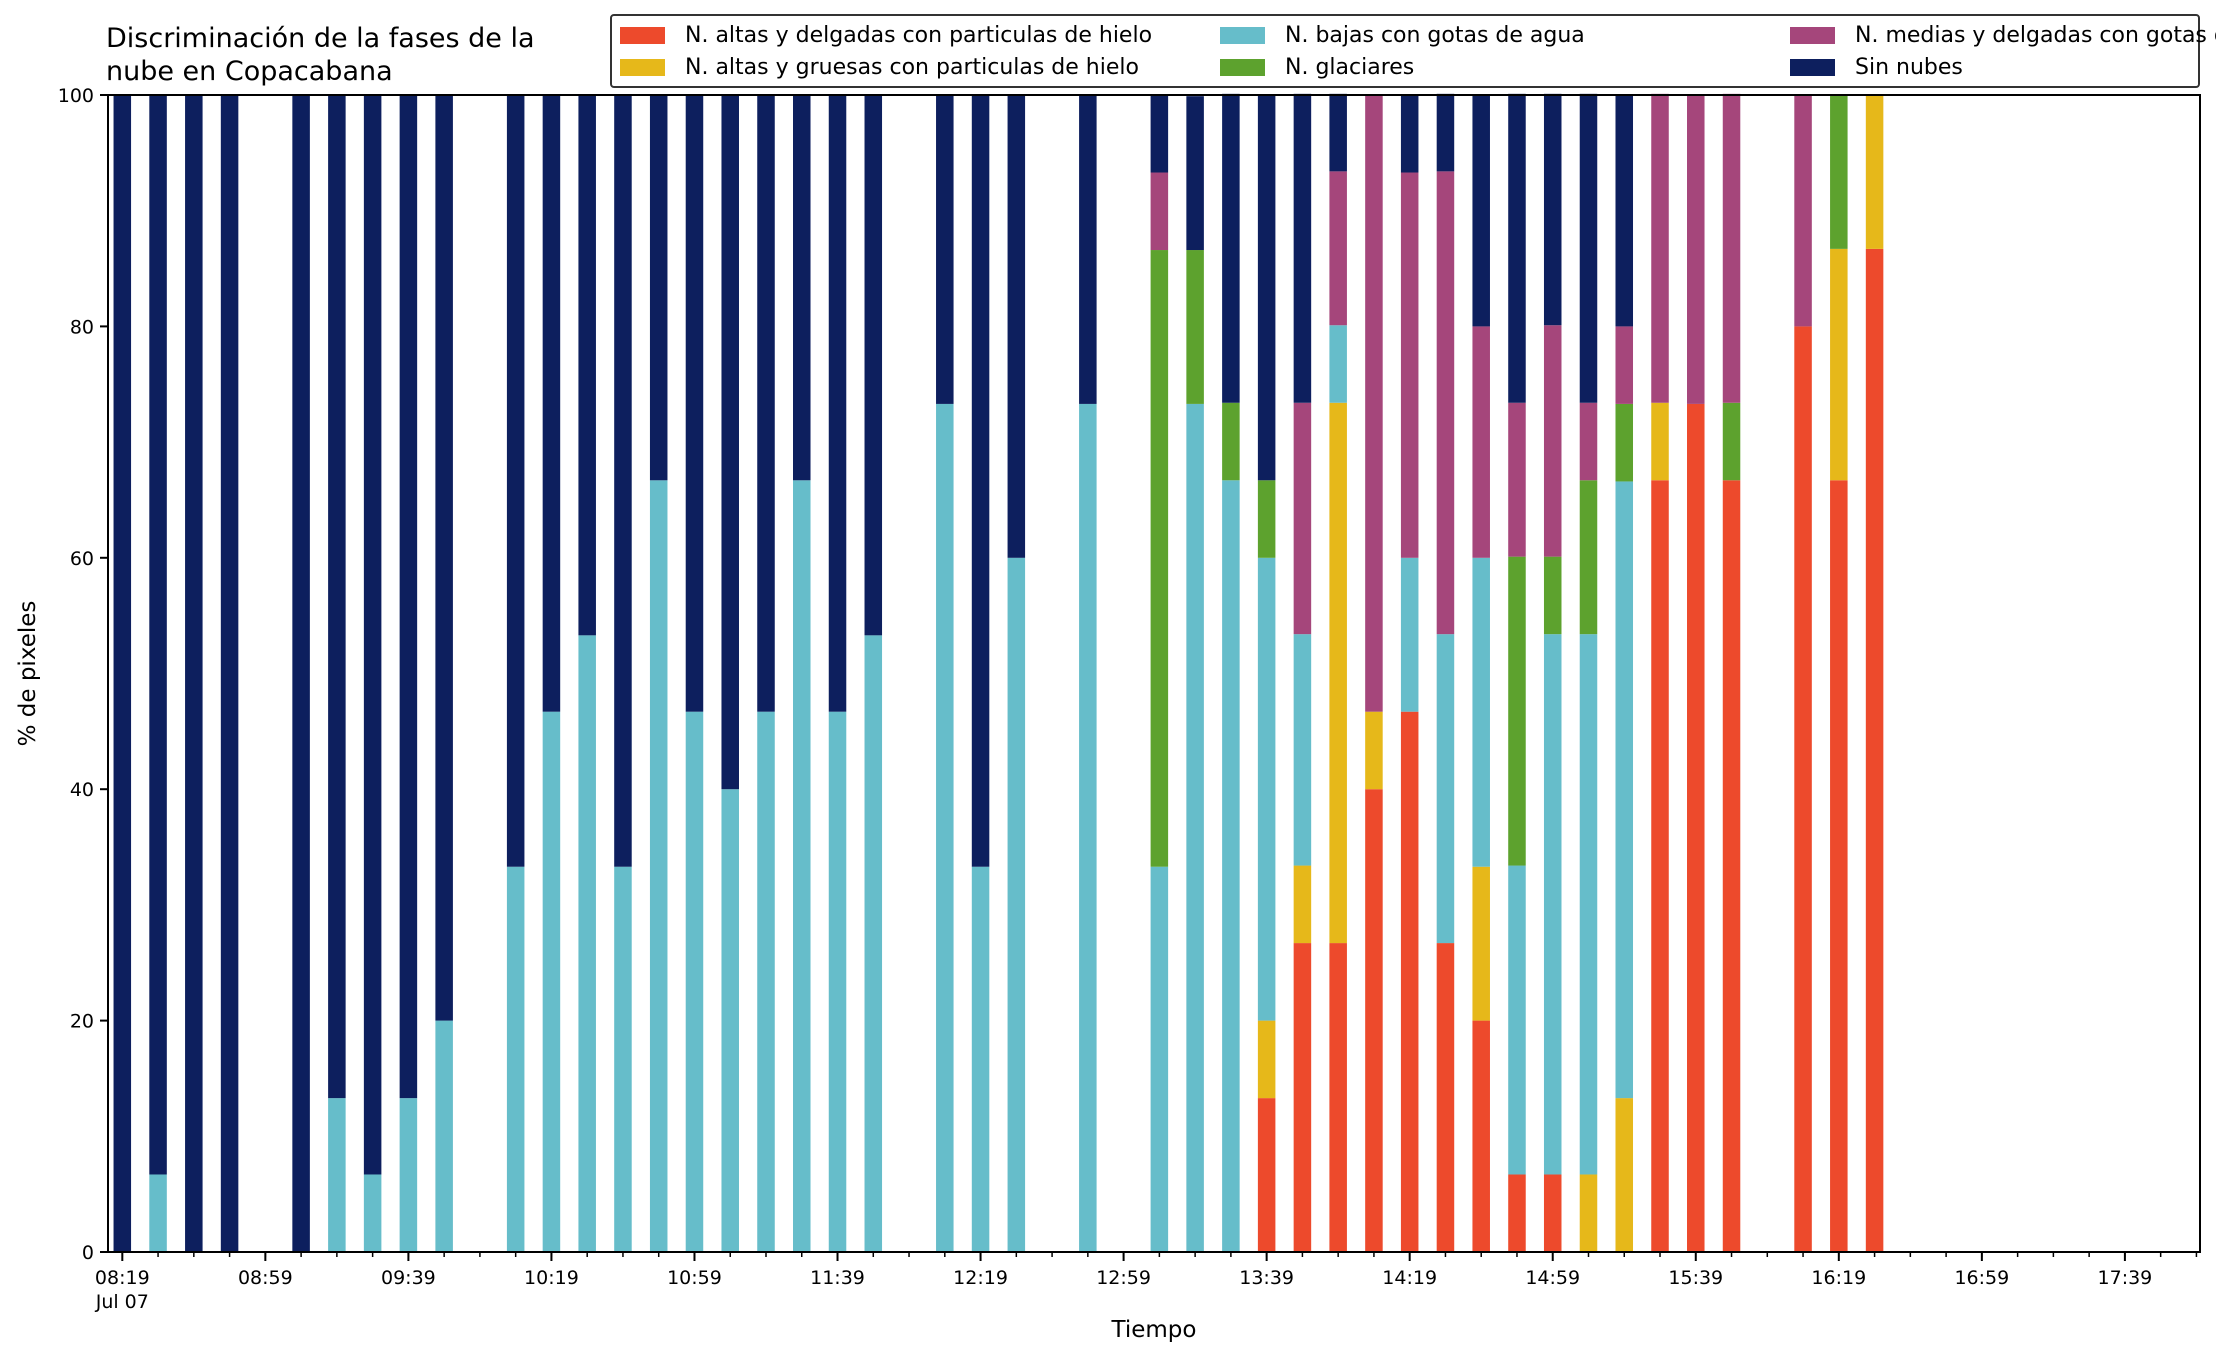  I want to click on y-tick-label: 20, so click(82, 1022).